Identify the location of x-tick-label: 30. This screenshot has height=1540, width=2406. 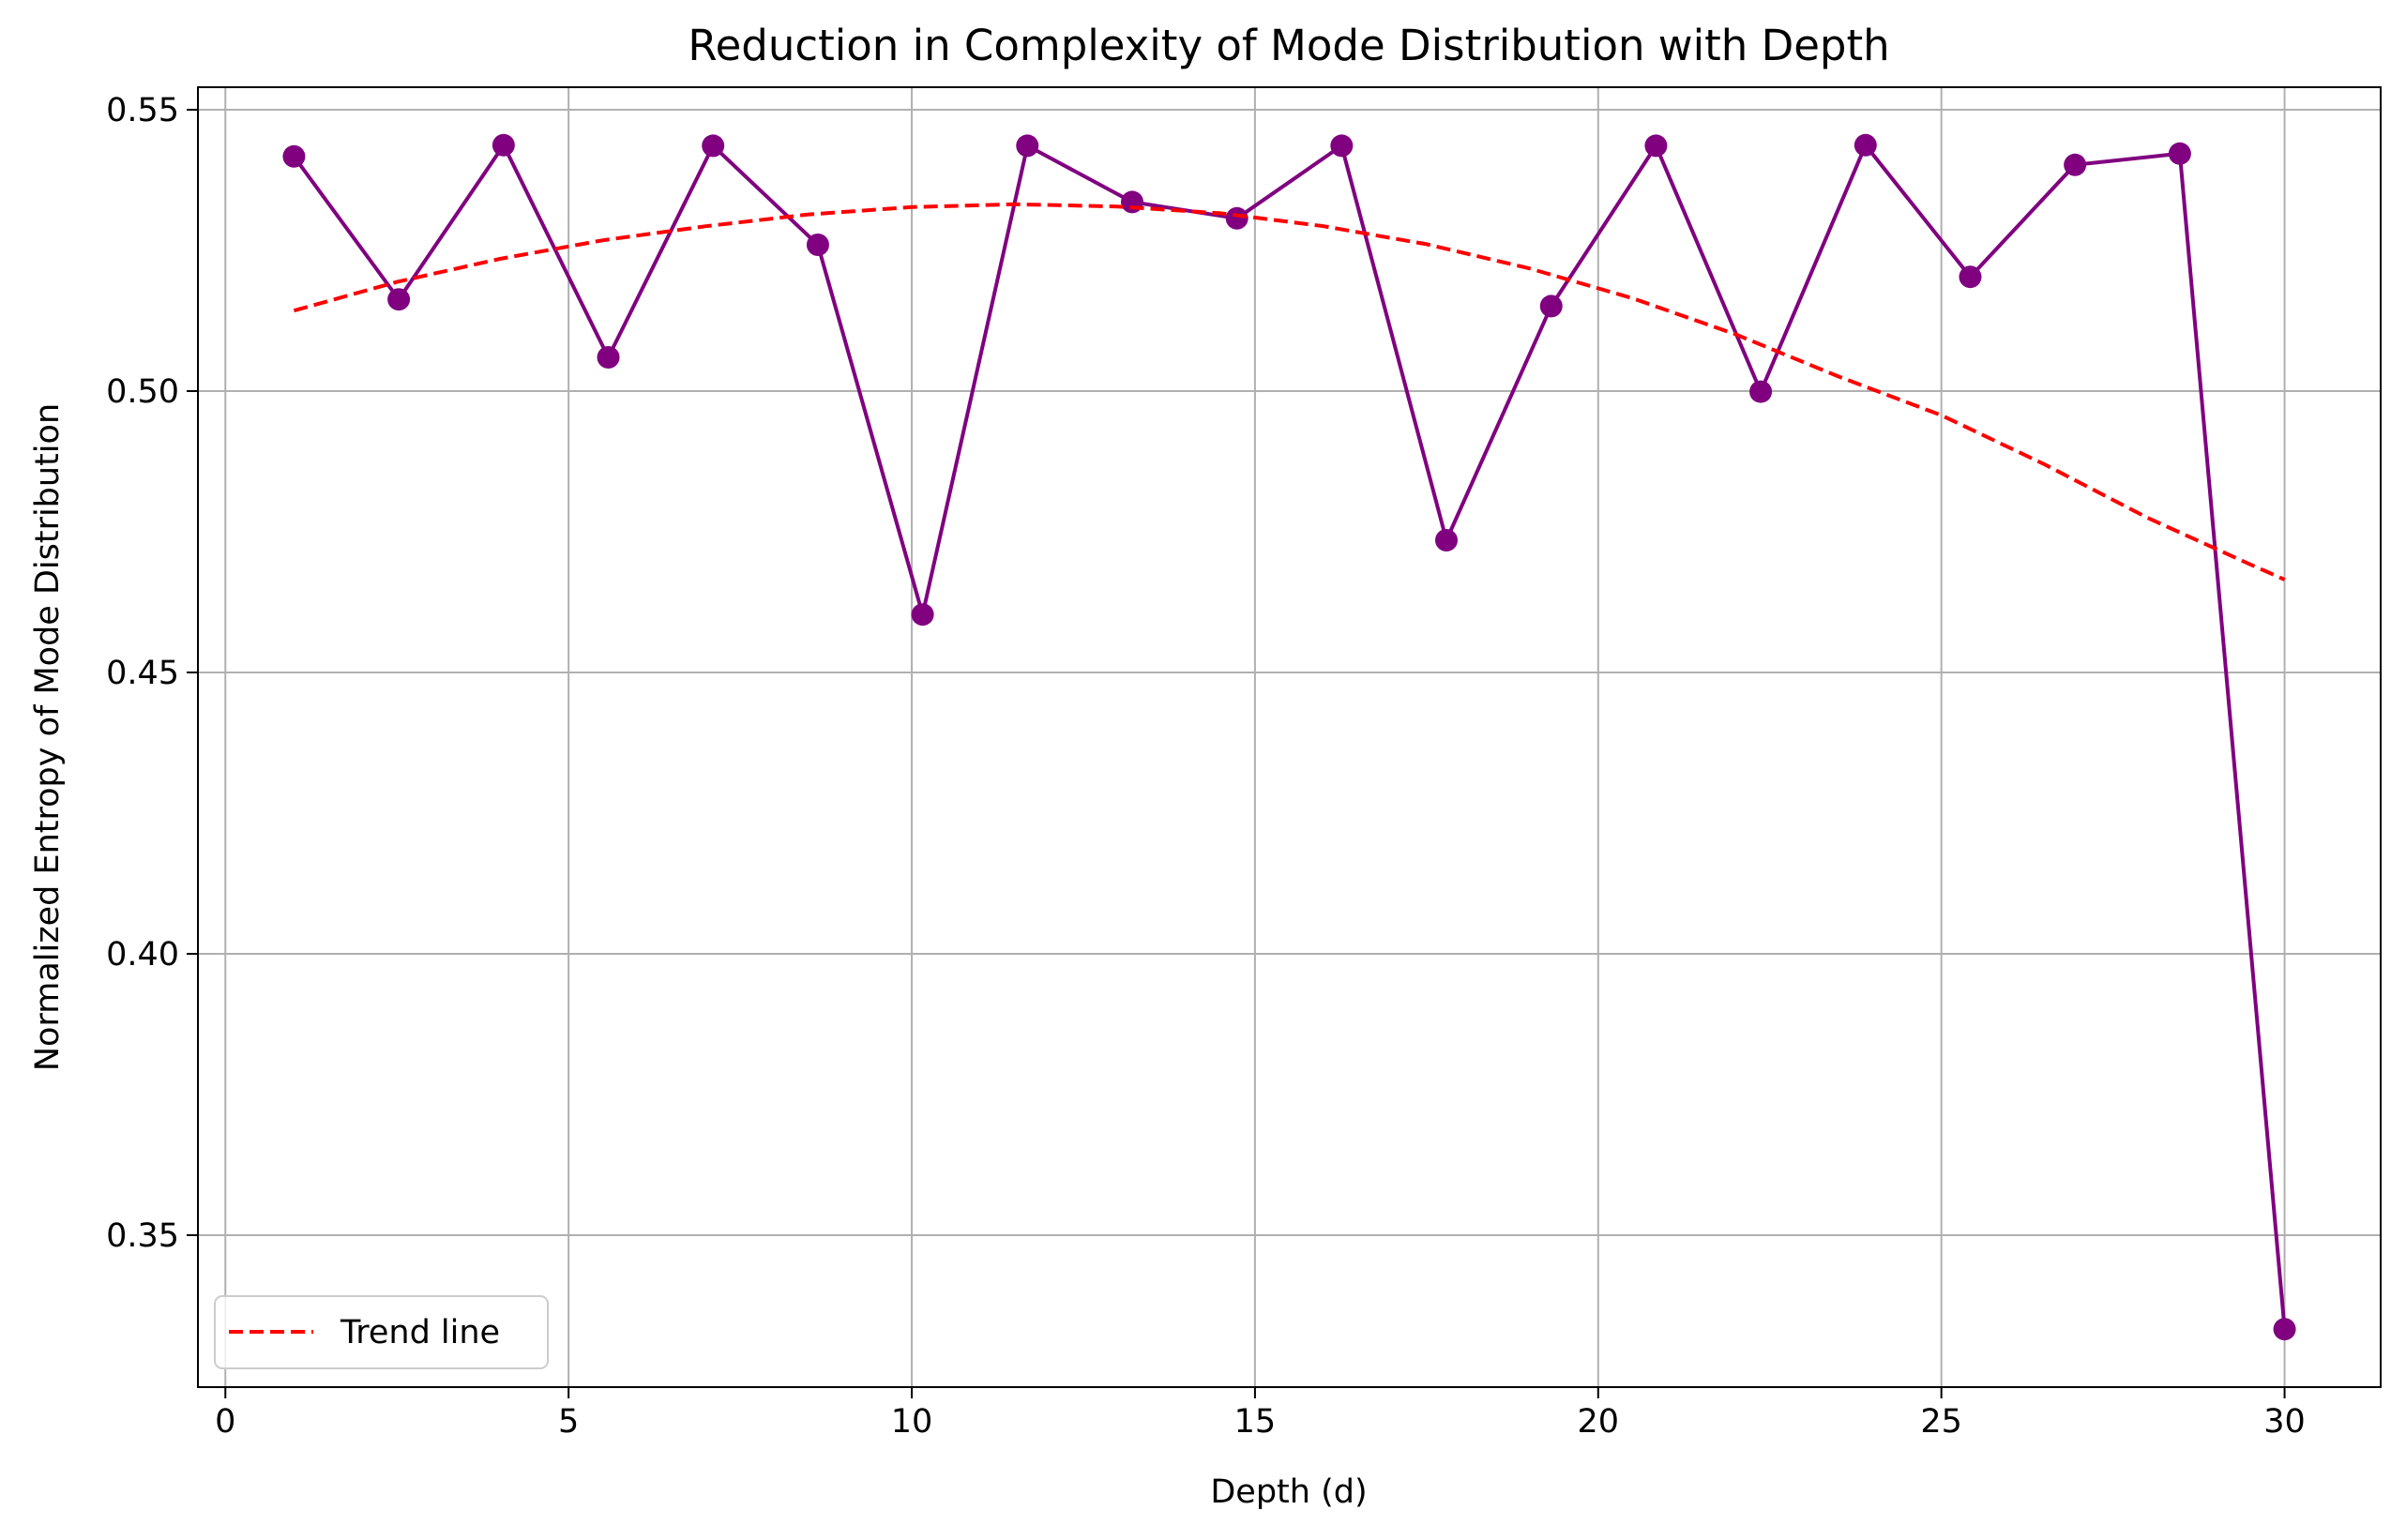
(2284, 1422).